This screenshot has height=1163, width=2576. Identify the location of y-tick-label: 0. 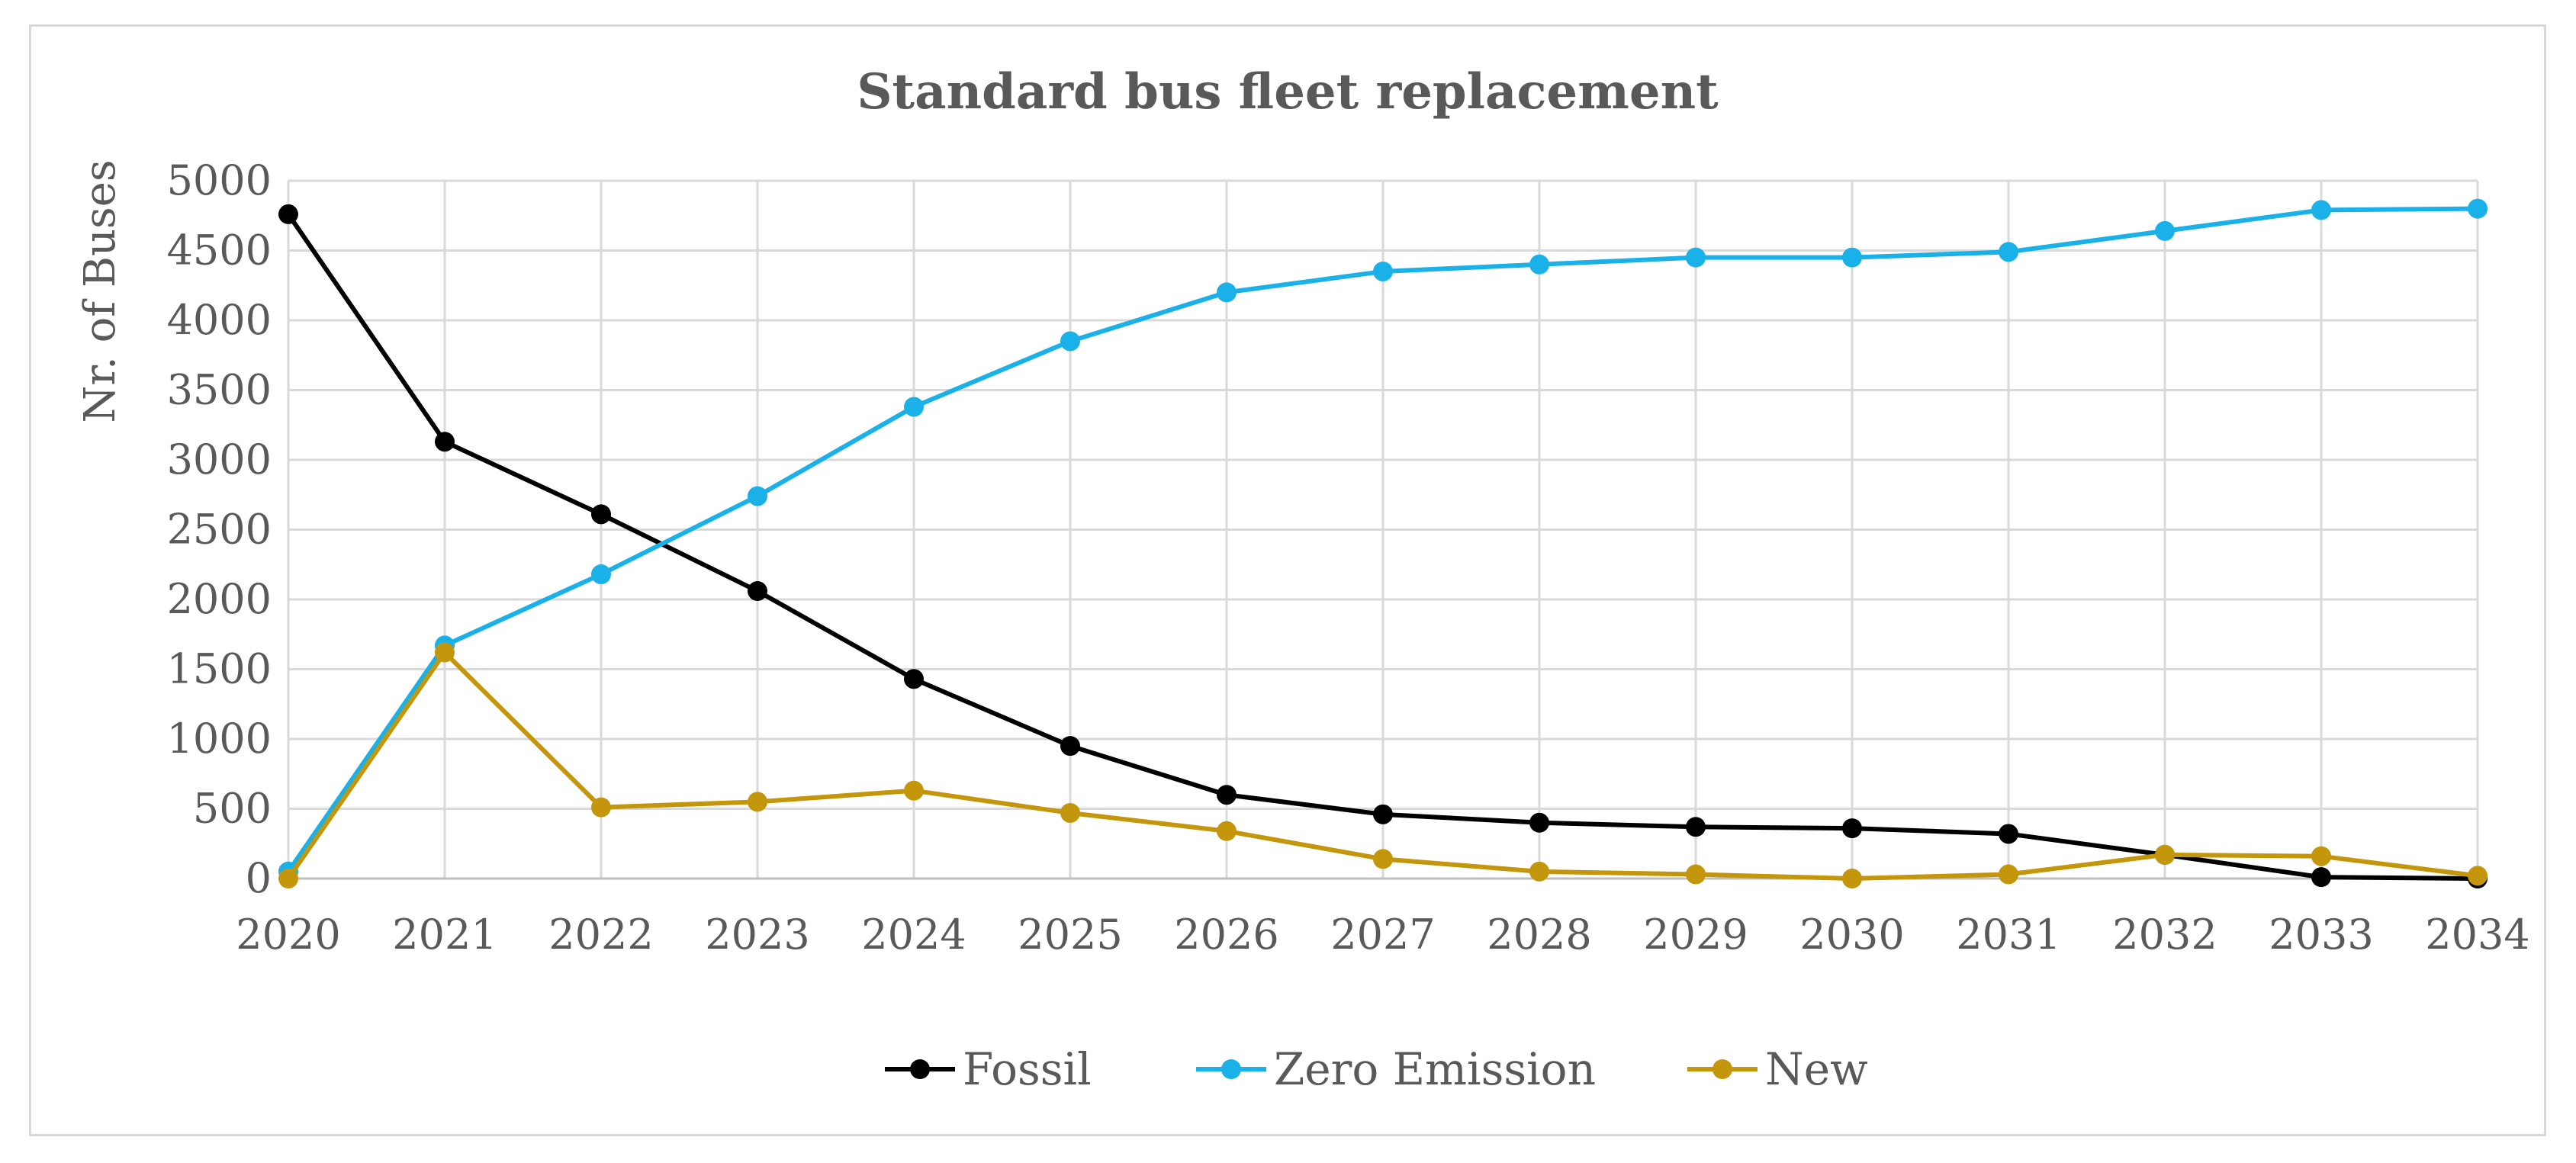
(259, 878).